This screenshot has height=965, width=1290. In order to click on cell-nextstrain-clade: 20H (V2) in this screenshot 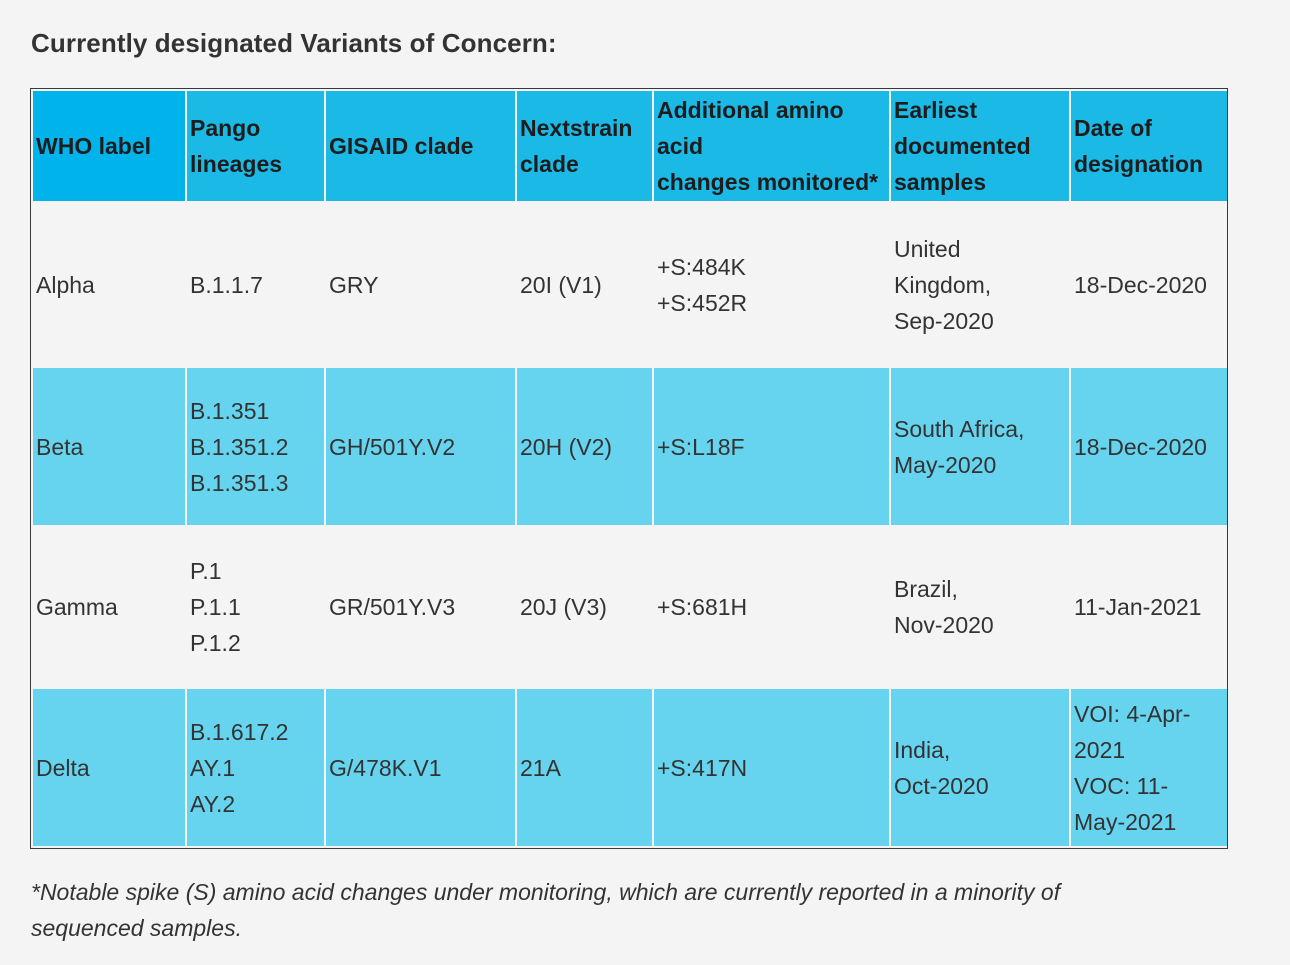, I will do `click(584, 446)`.